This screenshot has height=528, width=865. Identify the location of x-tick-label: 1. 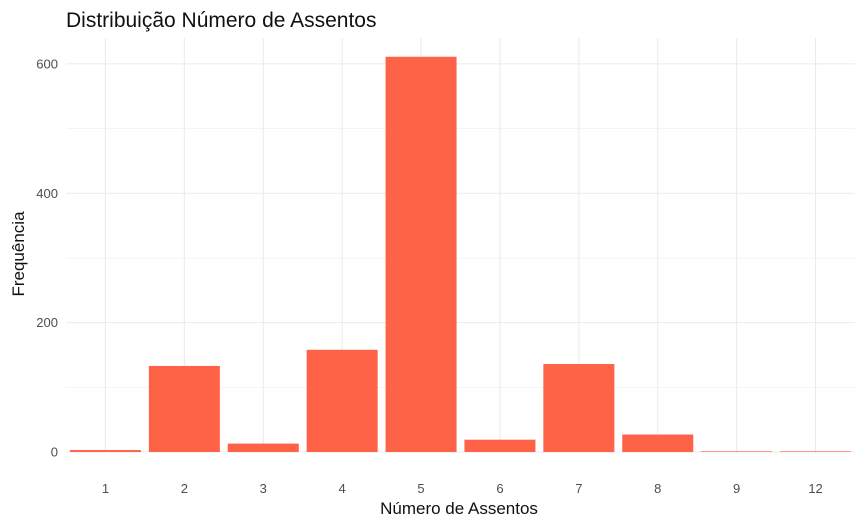
(105, 488).